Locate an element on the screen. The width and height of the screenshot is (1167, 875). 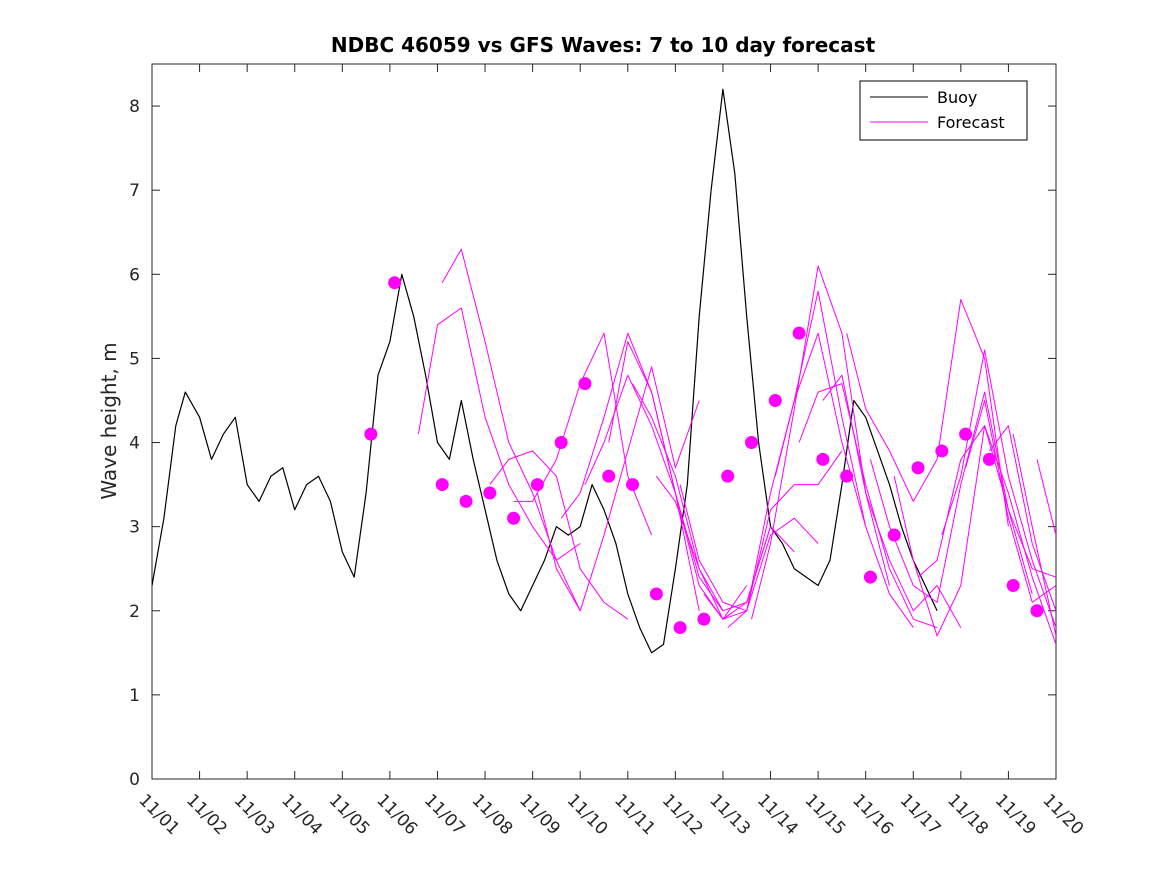
y-tick-label: 2 is located at coordinates (134, 612).